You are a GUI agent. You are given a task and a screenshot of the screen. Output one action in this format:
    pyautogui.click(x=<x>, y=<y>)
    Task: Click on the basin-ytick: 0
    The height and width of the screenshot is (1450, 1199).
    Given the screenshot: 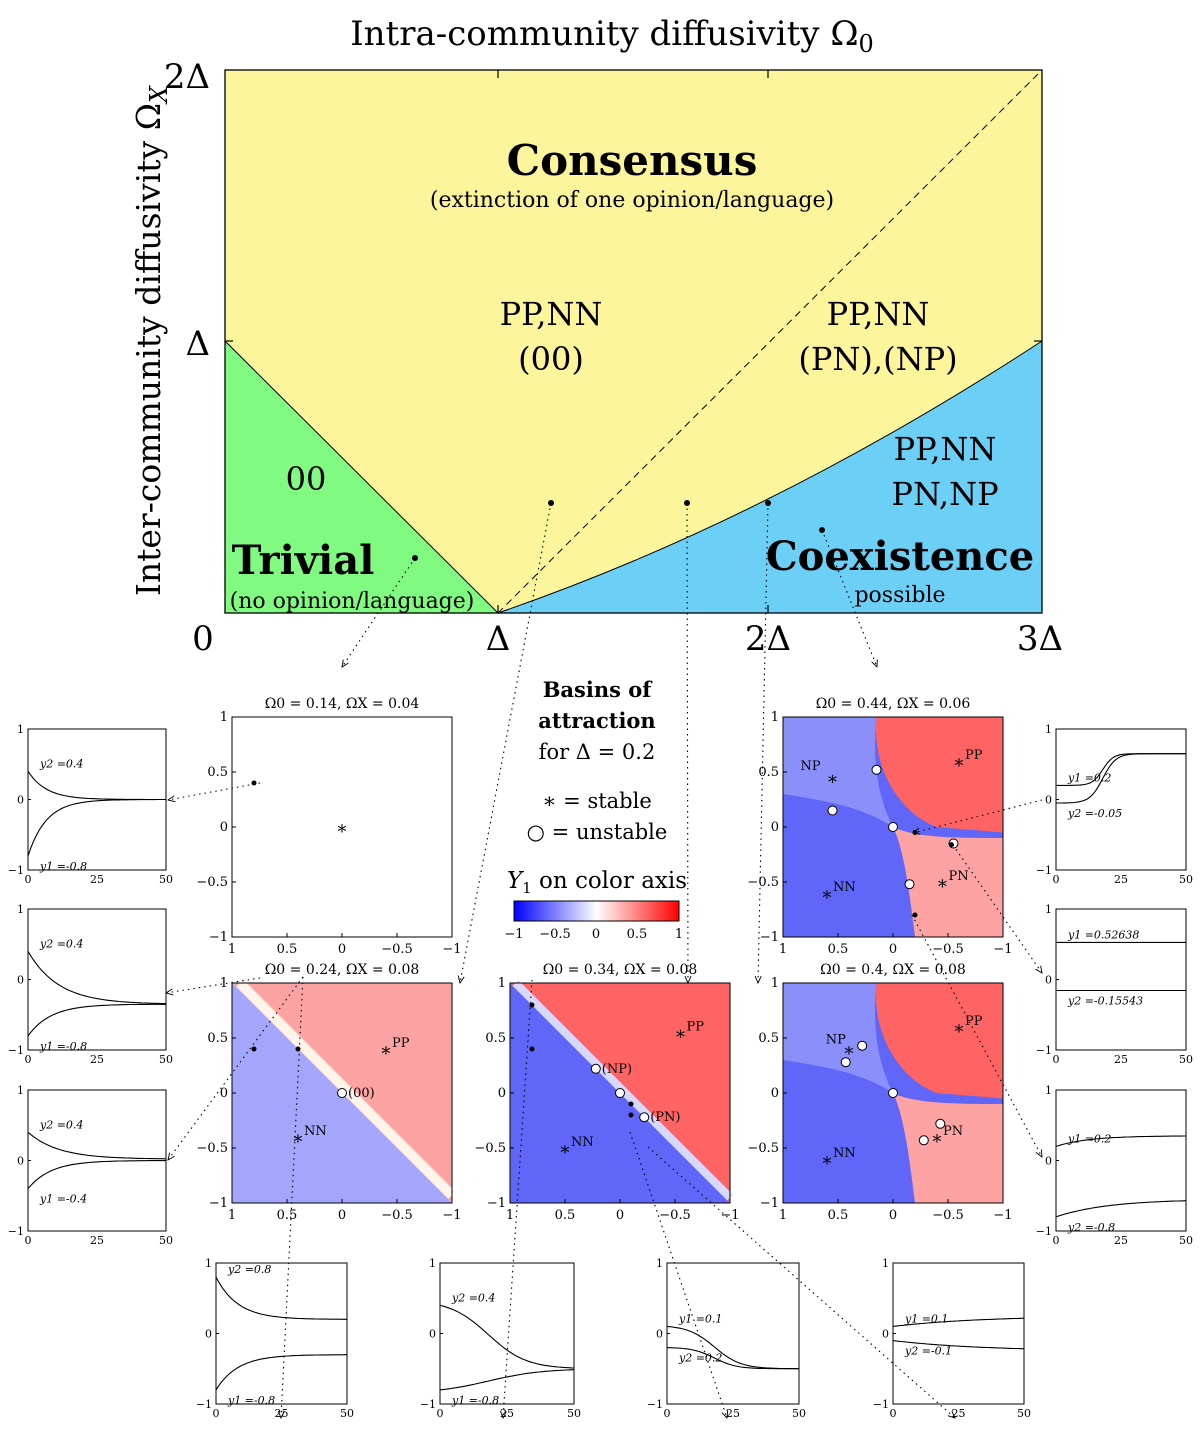 What is the action you would take?
    pyautogui.click(x=224, y=1093)
    